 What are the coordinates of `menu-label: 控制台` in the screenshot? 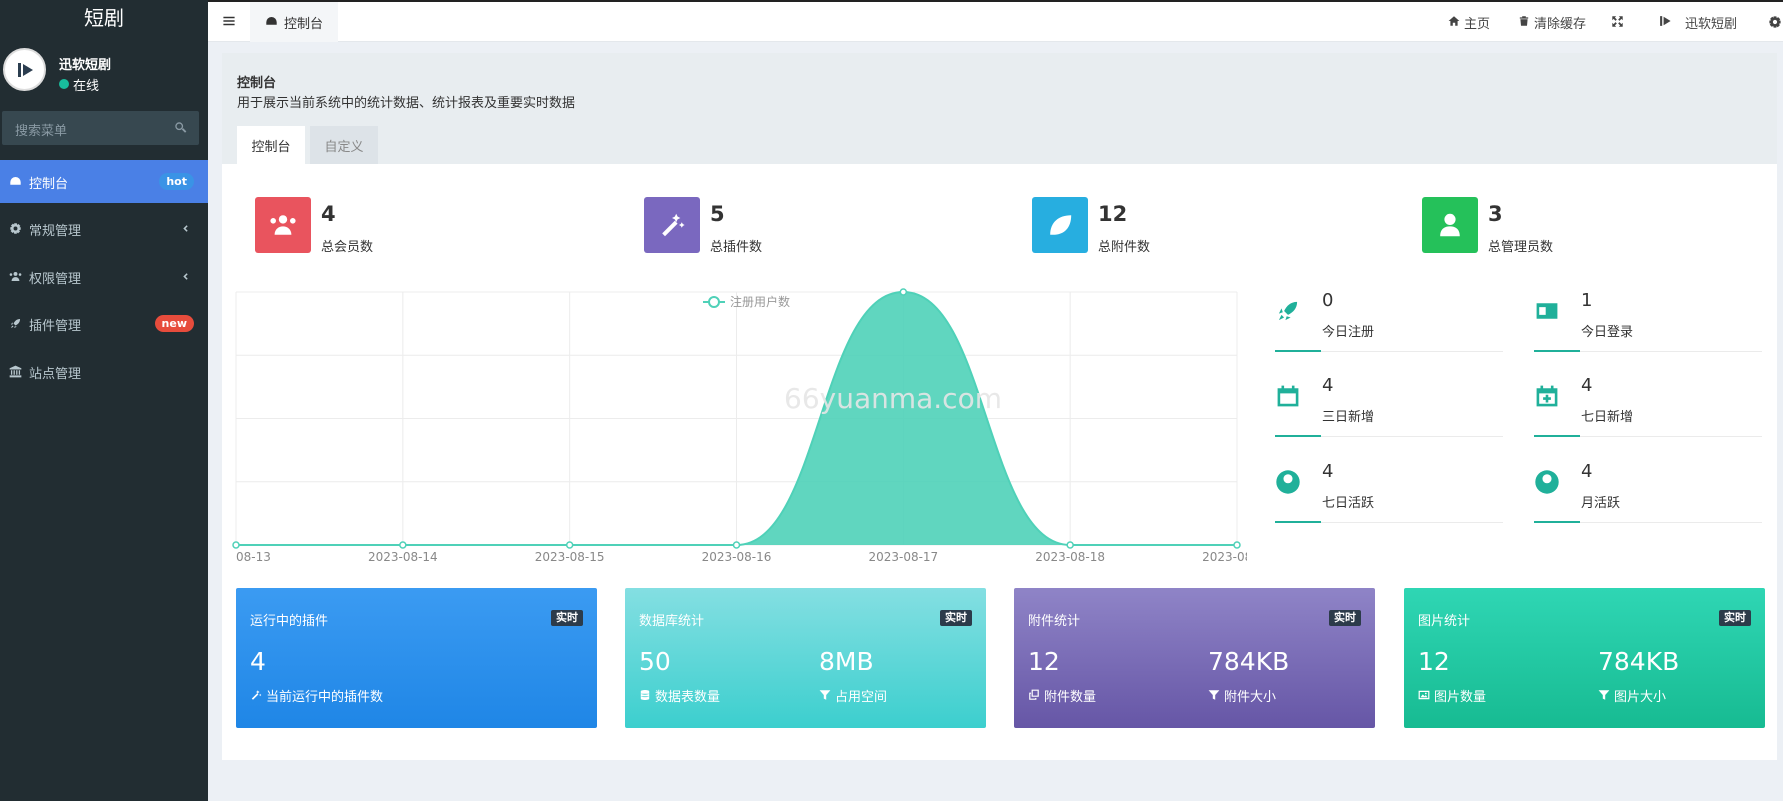 It's located at (49, 184).